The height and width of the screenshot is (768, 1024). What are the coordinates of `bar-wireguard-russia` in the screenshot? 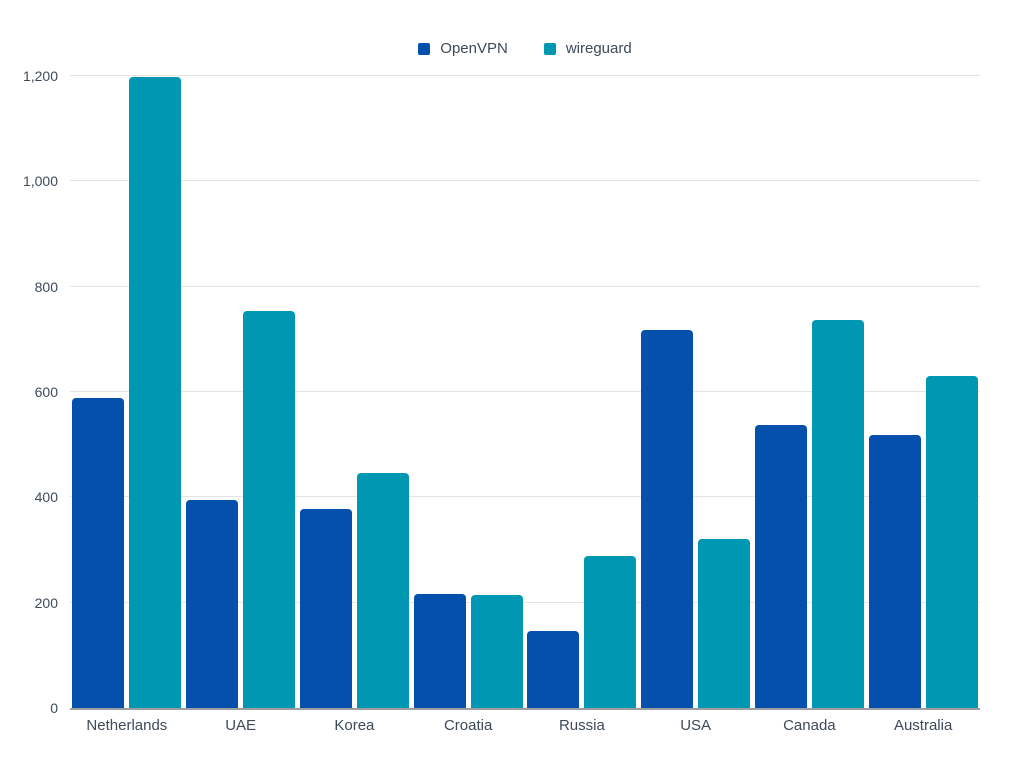 It's located at (610, 632).